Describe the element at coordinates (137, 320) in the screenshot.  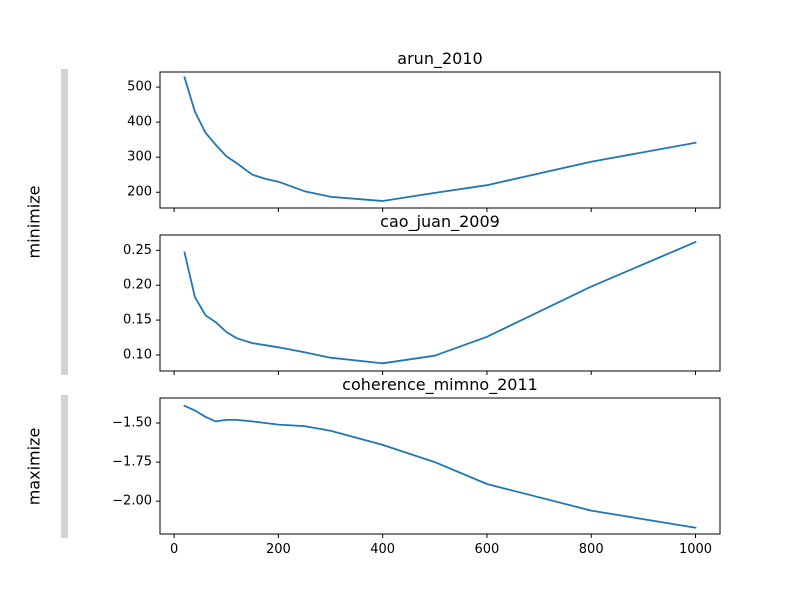
I see `y-tick-label-1-1: 0.15` at that location.